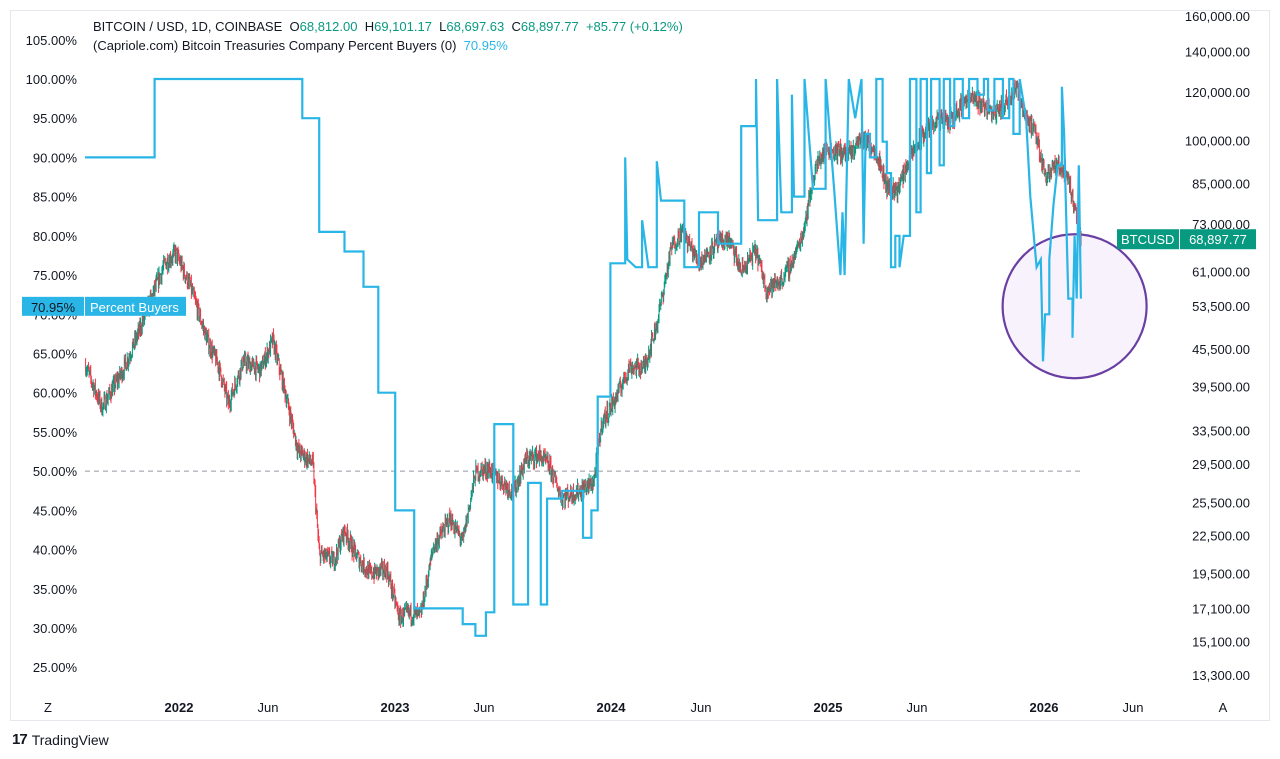 This screenshot has width=1280, height=759. I want to click on btc-price-tag: 68,897.77, so click(1218, 239).